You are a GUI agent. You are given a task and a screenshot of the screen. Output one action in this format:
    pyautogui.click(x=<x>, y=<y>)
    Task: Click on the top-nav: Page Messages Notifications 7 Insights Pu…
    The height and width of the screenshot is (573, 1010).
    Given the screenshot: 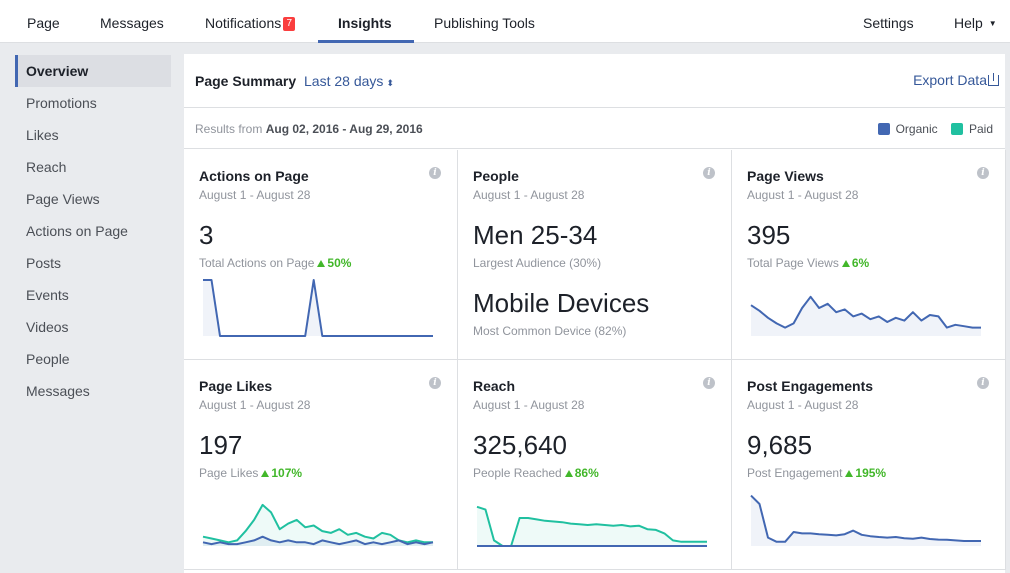 What is the action you would take?
    pyautogui.click(x=505, y=21)
    